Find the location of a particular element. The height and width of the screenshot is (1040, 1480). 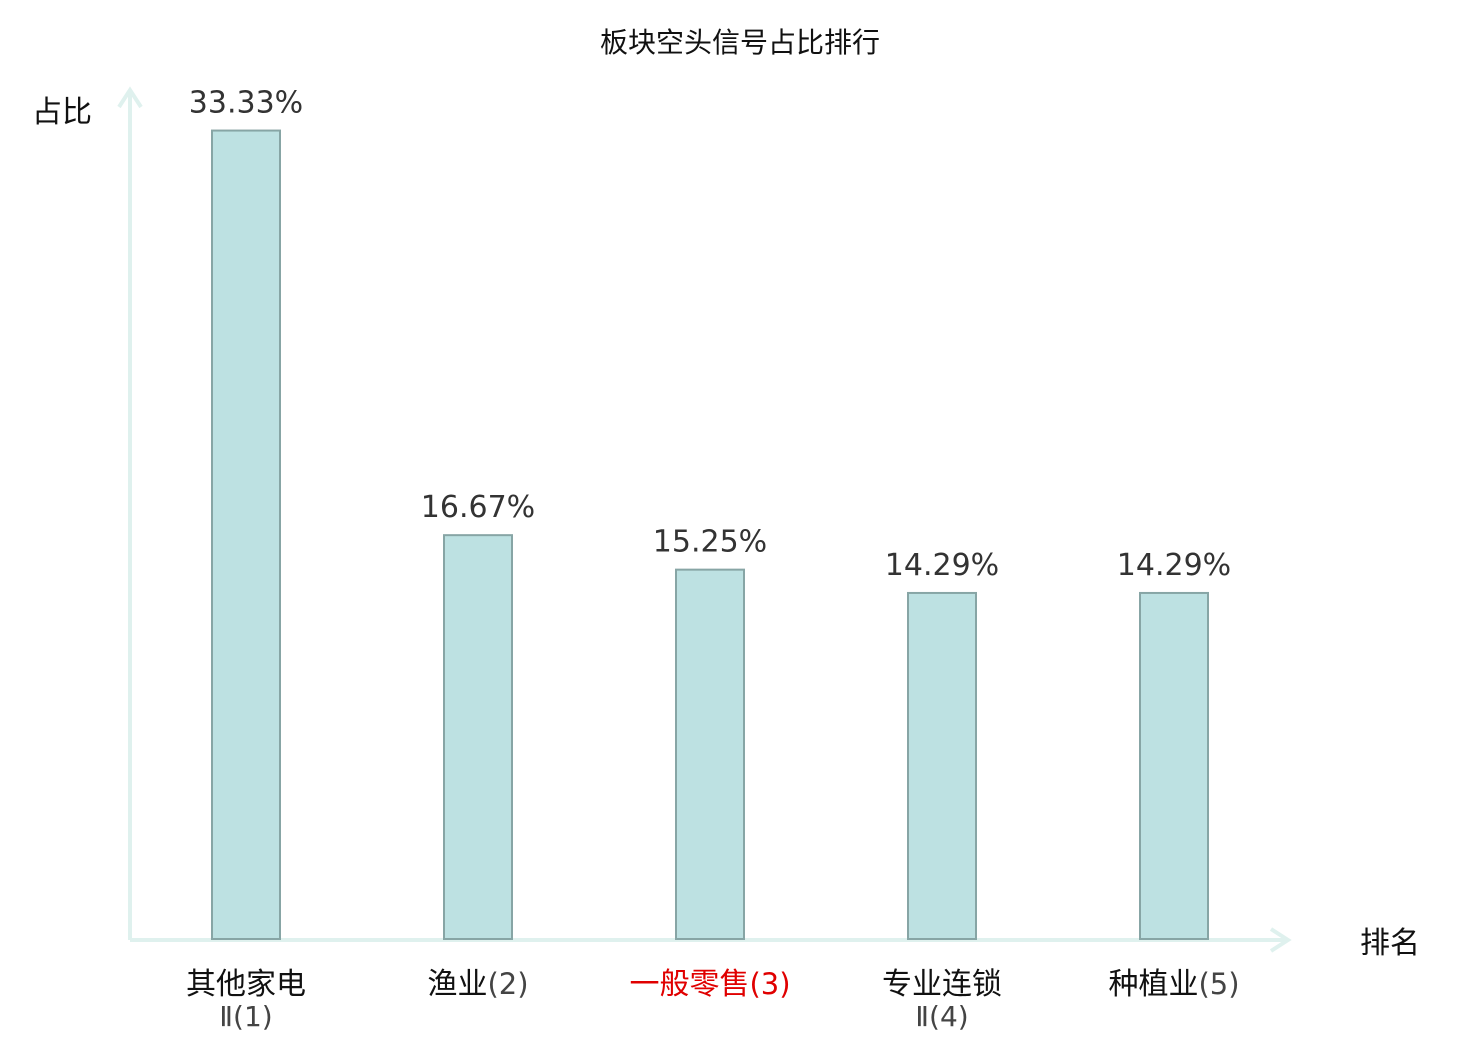

x-tick-rank: (2) is located at coordinates (507, 984).